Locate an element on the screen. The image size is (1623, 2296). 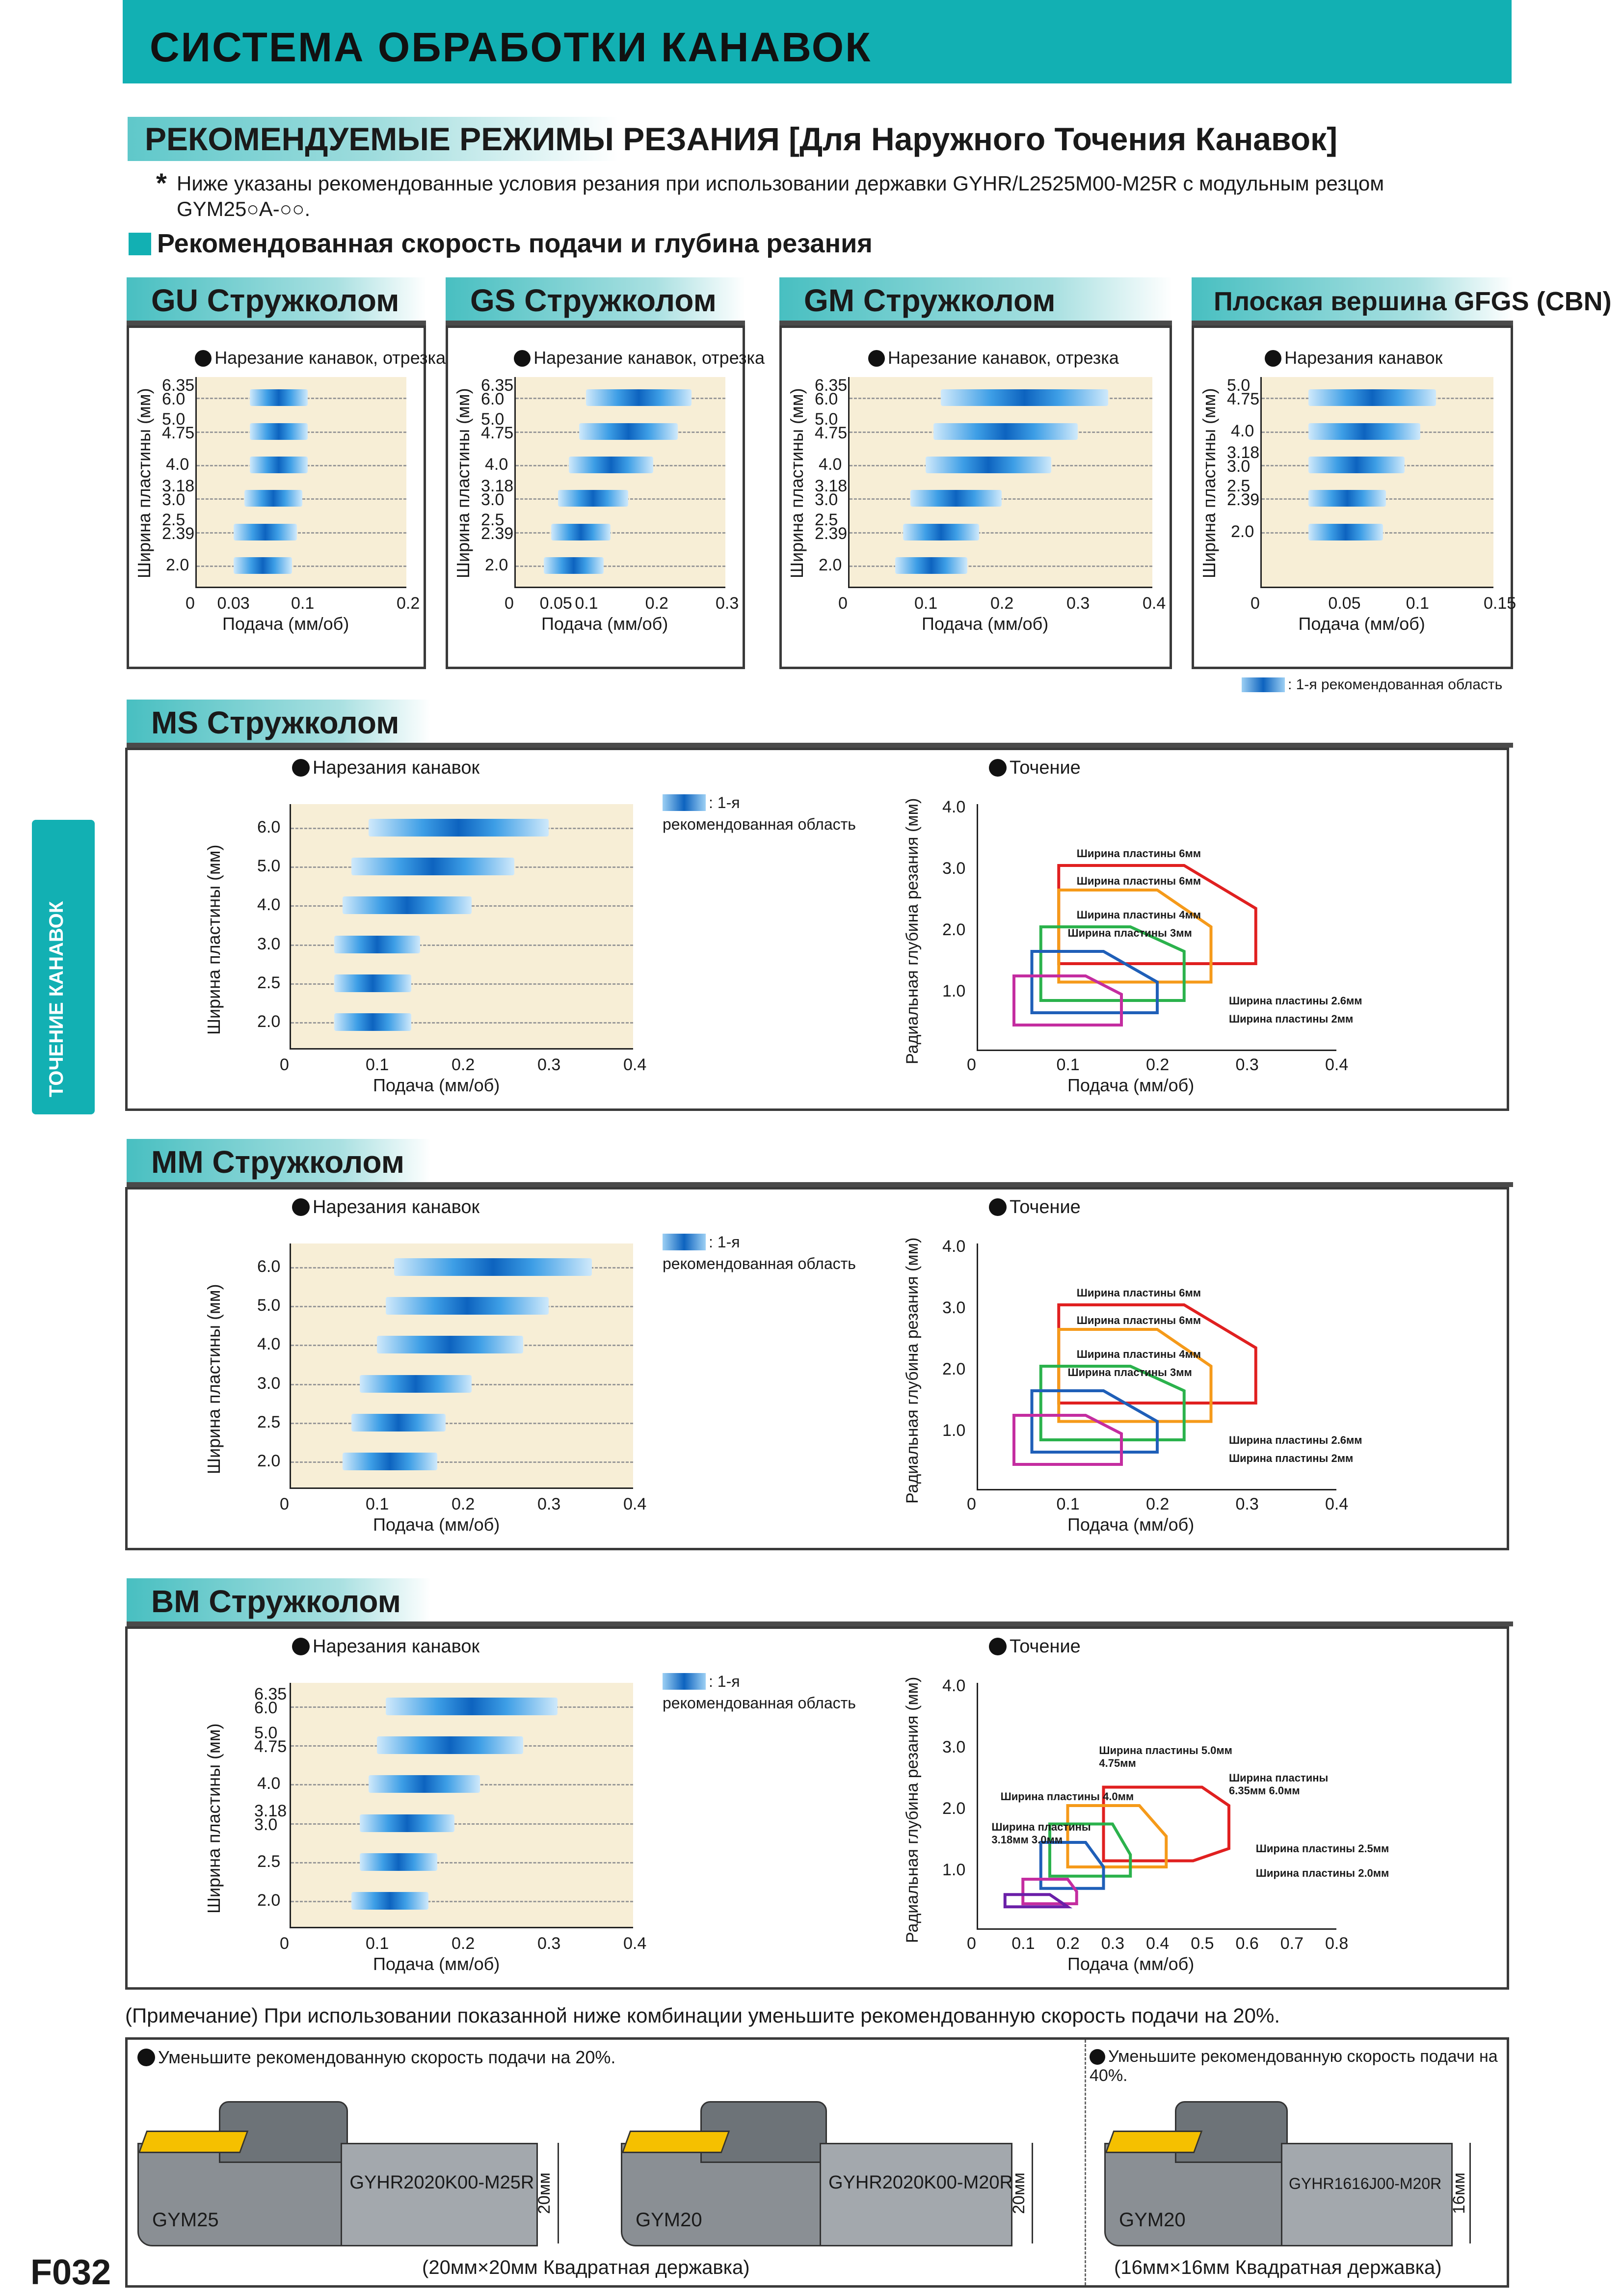
x-tick-label: 0.8 is located at coordinates (1337, 1943).